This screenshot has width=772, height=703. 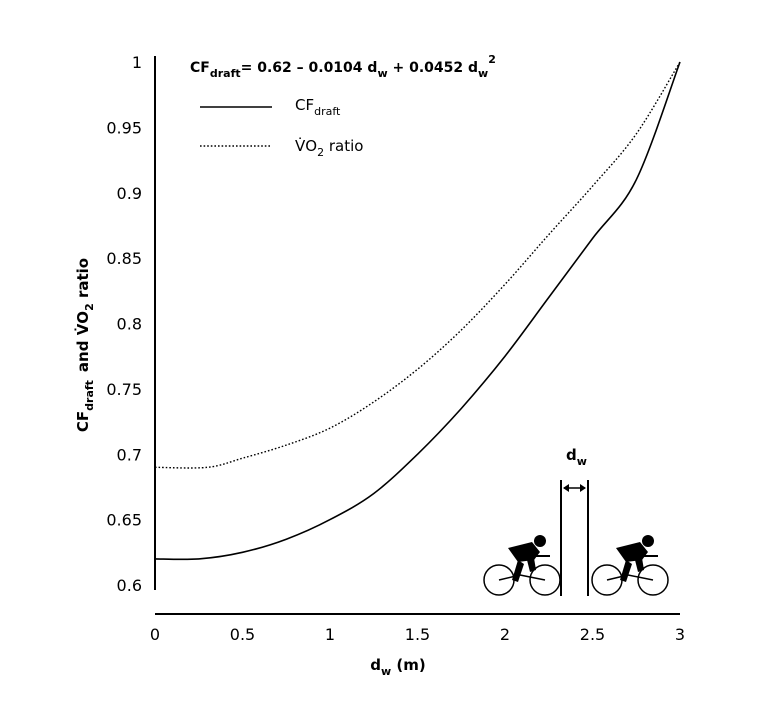 What do you see at coordinates (505, 634) in the screenshot?
I see `x-tick-label: 2` at bounding box center [505, 634].